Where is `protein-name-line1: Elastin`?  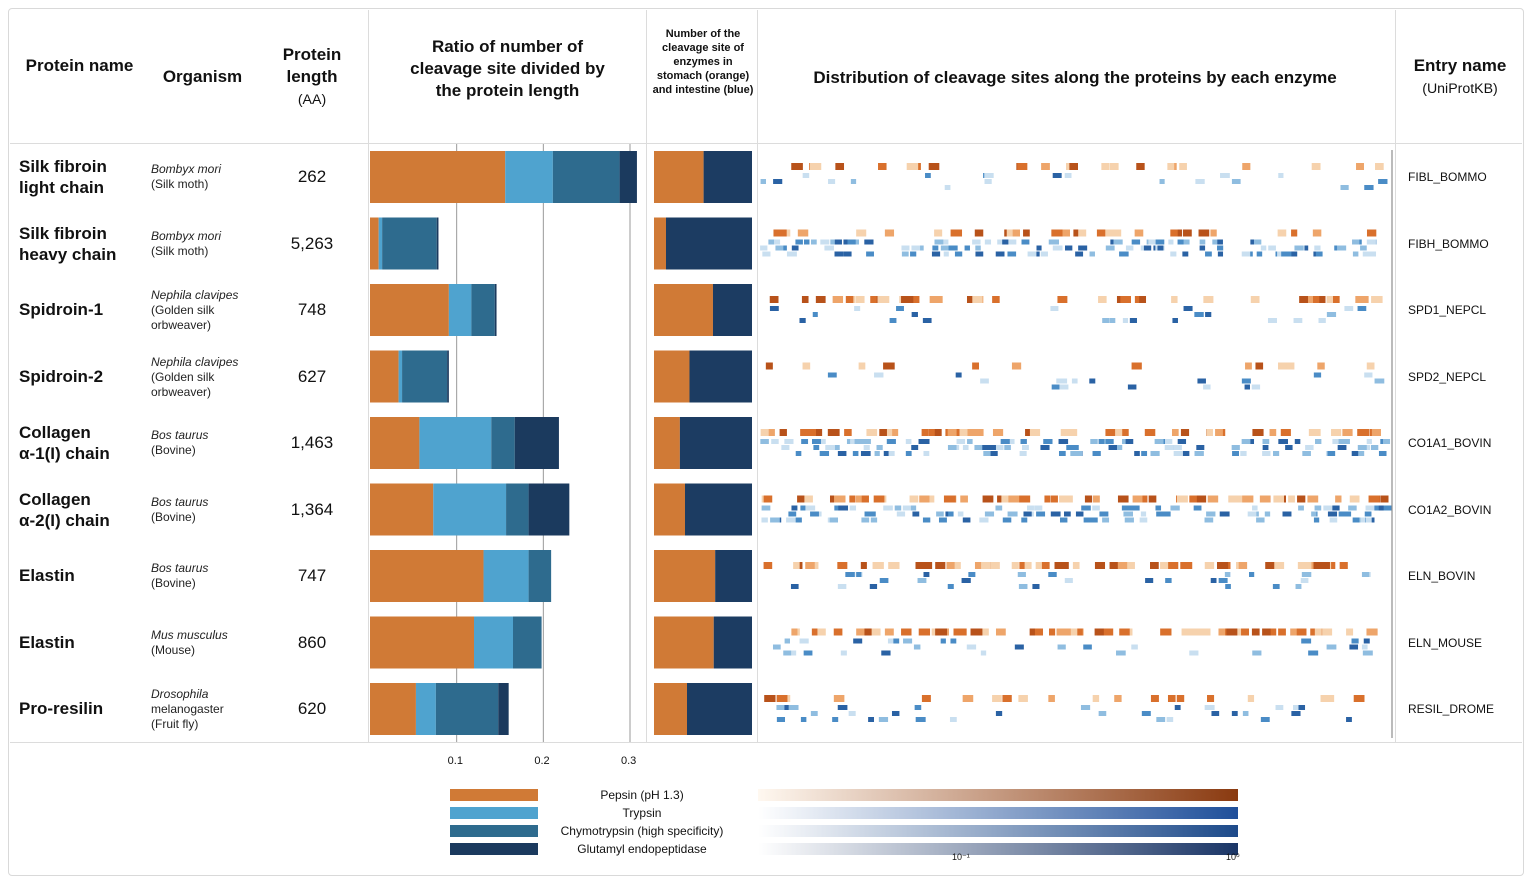 protein-name-line1: Elastin is located at coordinates (47, 575).